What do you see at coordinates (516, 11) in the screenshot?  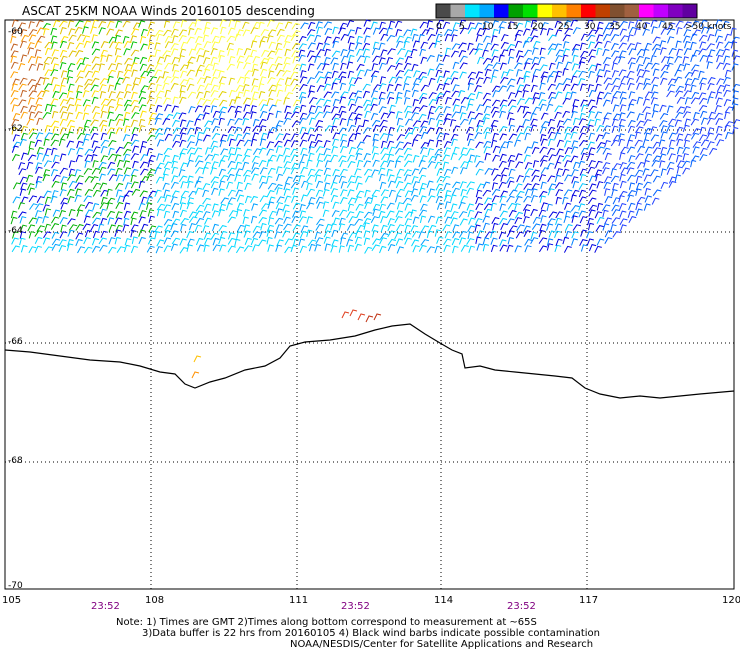 I see `legend-swatch` at bounding box center [516, 11].